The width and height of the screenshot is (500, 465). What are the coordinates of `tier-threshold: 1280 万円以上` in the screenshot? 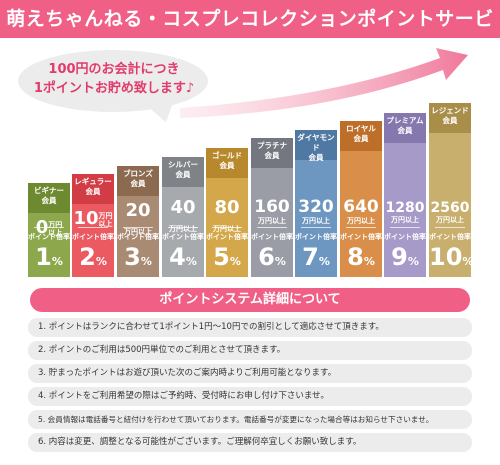 It's located at (405, 210).